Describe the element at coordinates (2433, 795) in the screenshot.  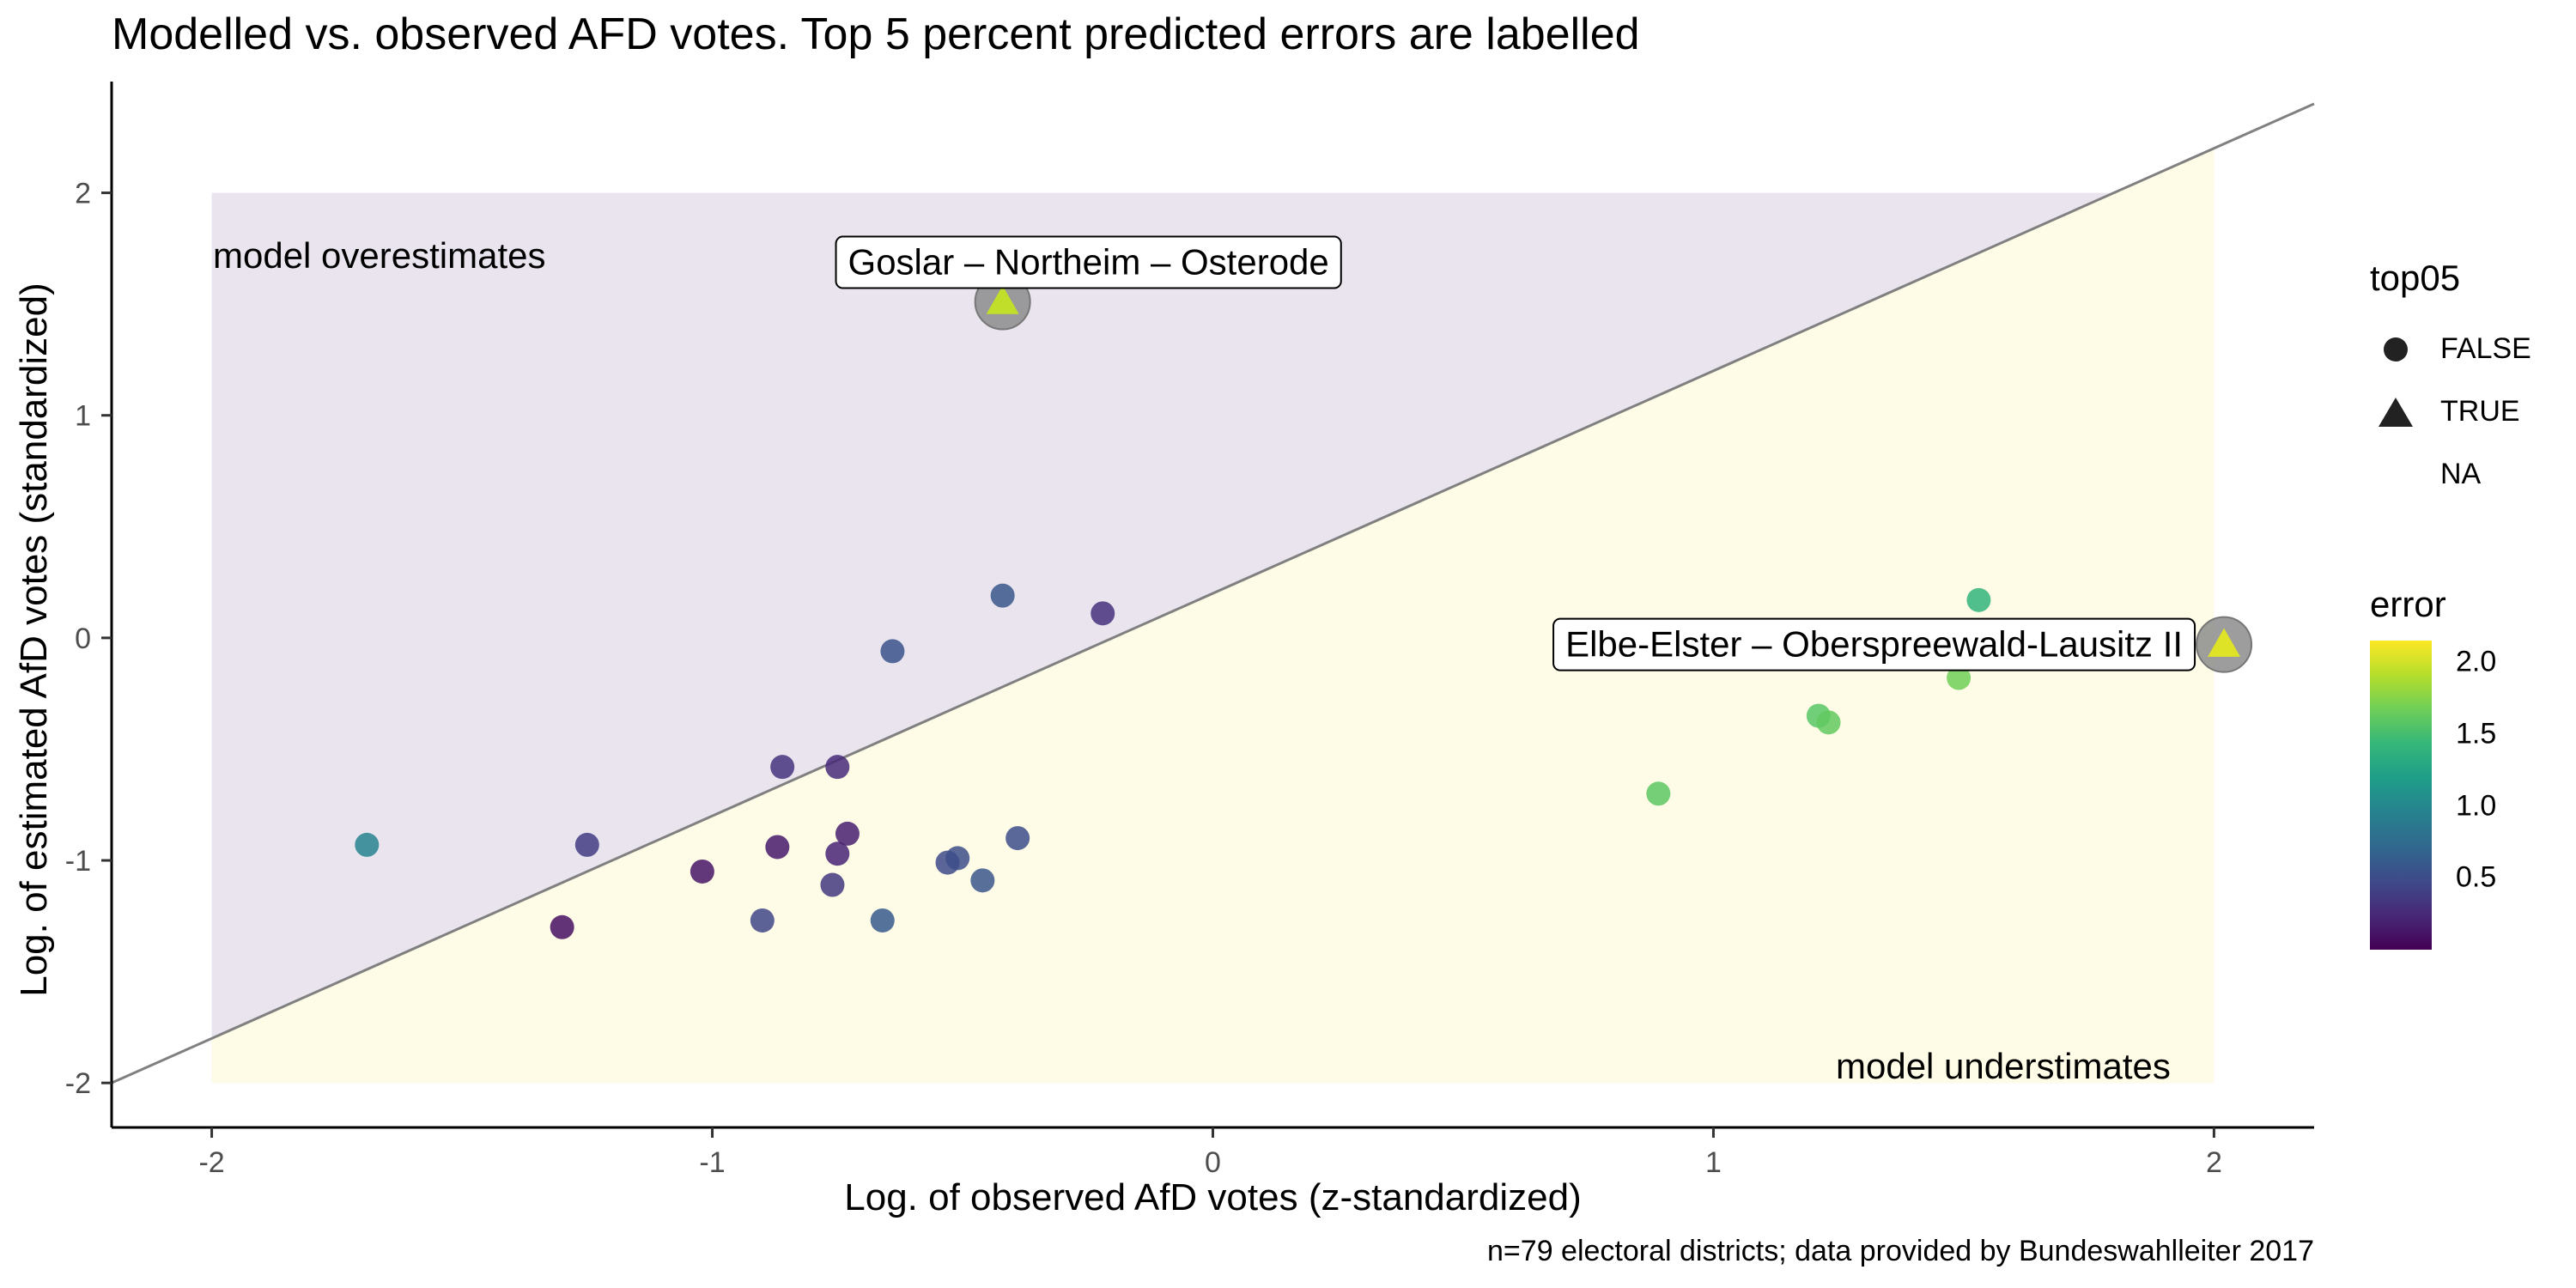
I see `color-bar: 0.5 1.0 1.5 2.0` at that location.